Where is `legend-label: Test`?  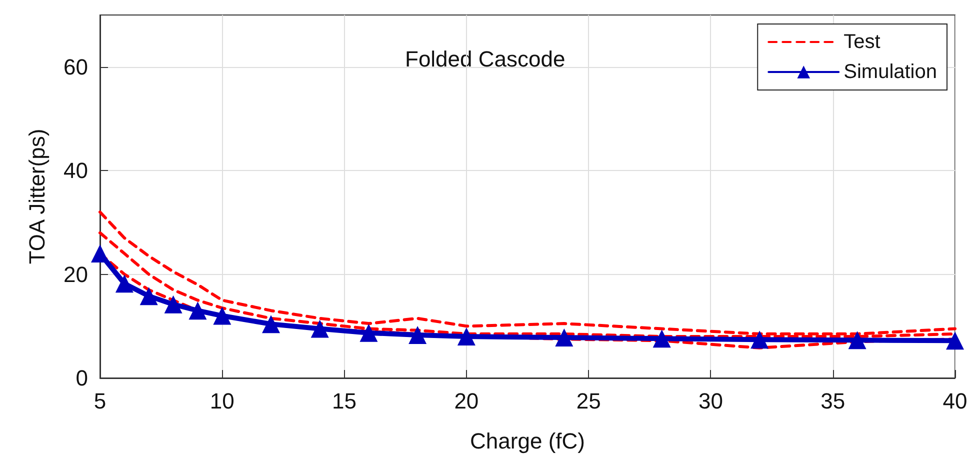 legend-label: Test is located at coordinates (862, 42).